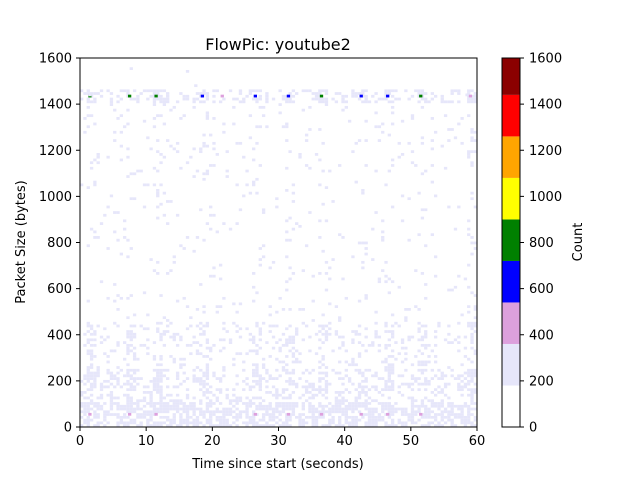 The height and width of the screenshot is (480, 640). What do you see at coordinates (59, 381) in the screenshot?
I see `y-tick-label: 200` at bounding box center [59, 381].